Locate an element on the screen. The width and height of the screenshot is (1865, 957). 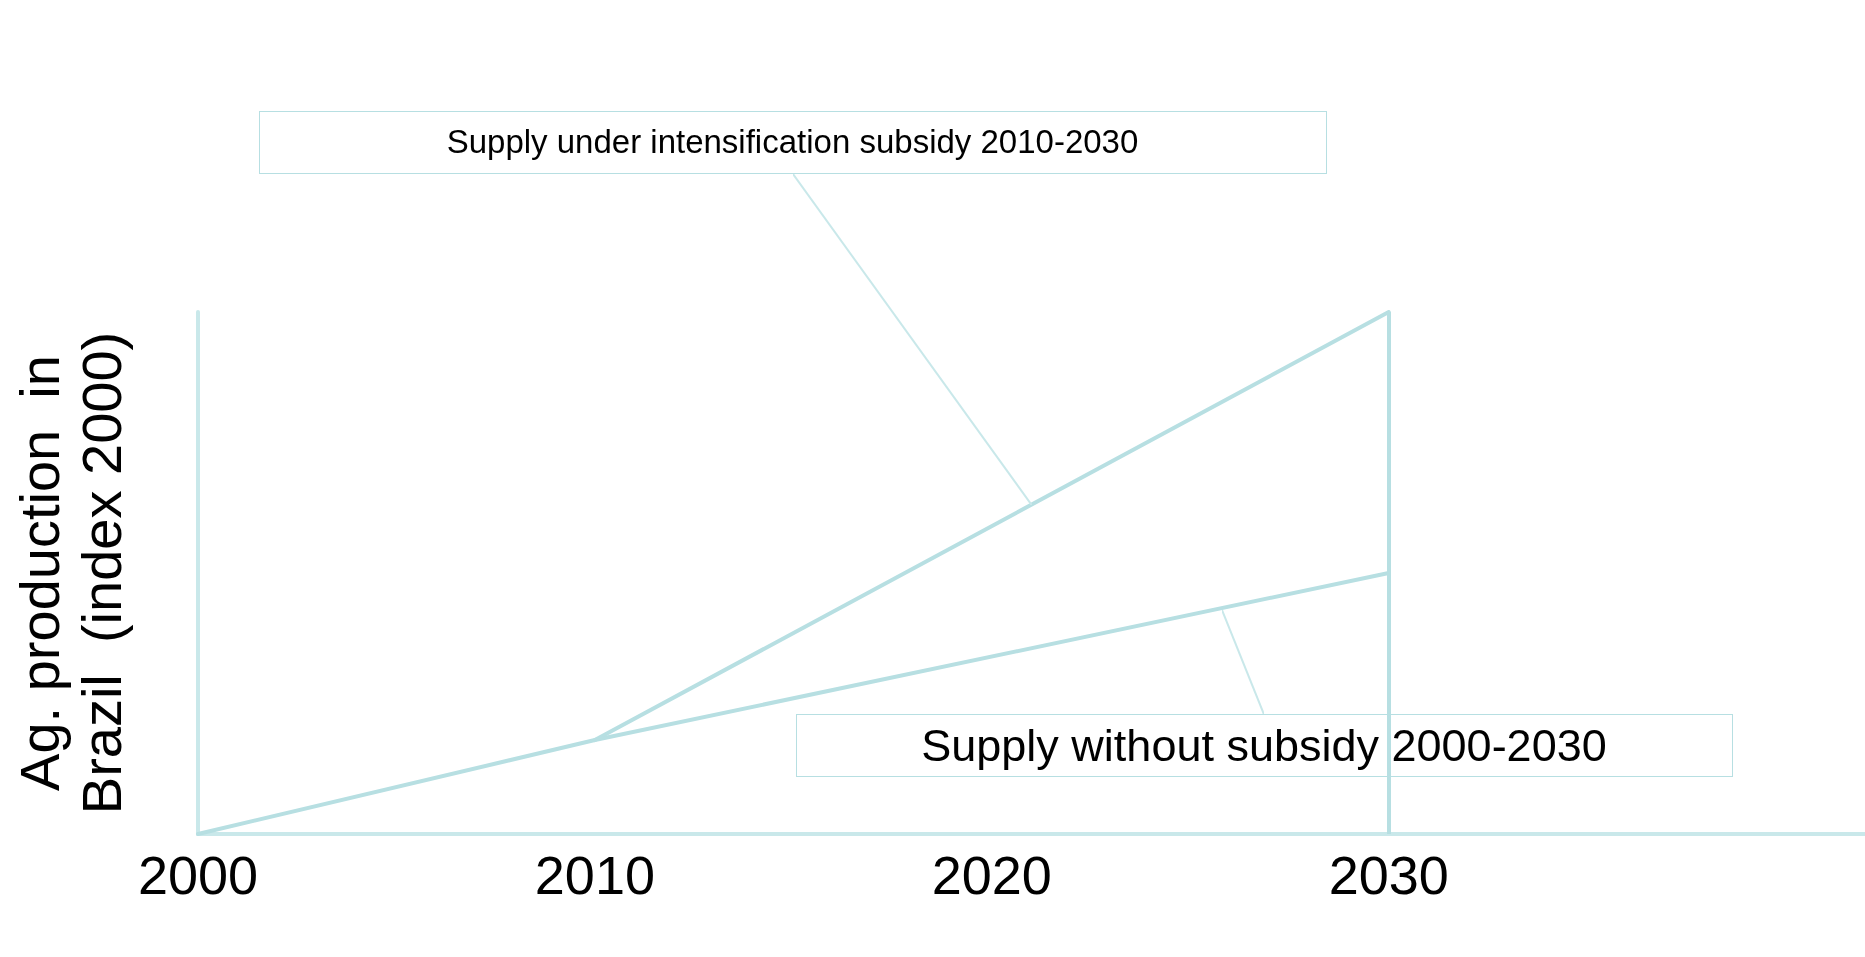
x-tick-label: 2000 is located at coordinates (198, 875).